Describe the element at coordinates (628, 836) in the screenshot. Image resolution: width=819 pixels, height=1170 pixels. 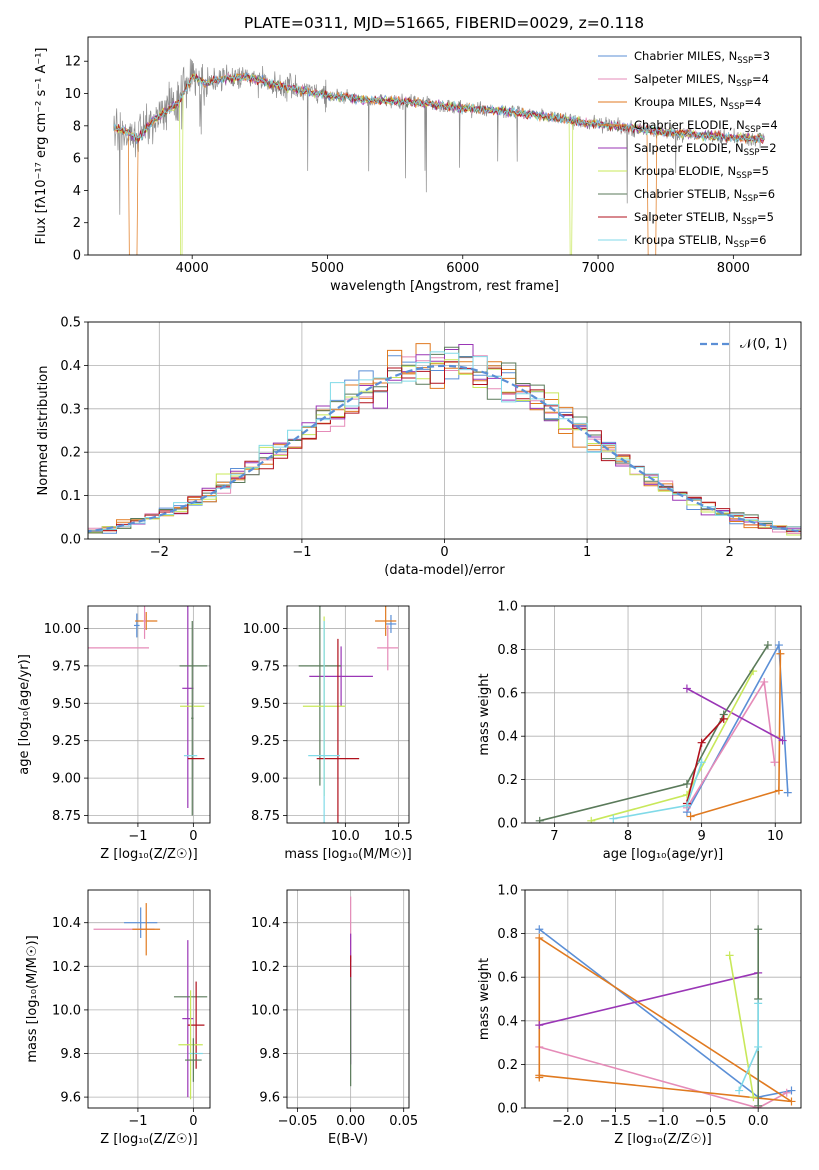
I see `x-tick-label: 8` at that location.